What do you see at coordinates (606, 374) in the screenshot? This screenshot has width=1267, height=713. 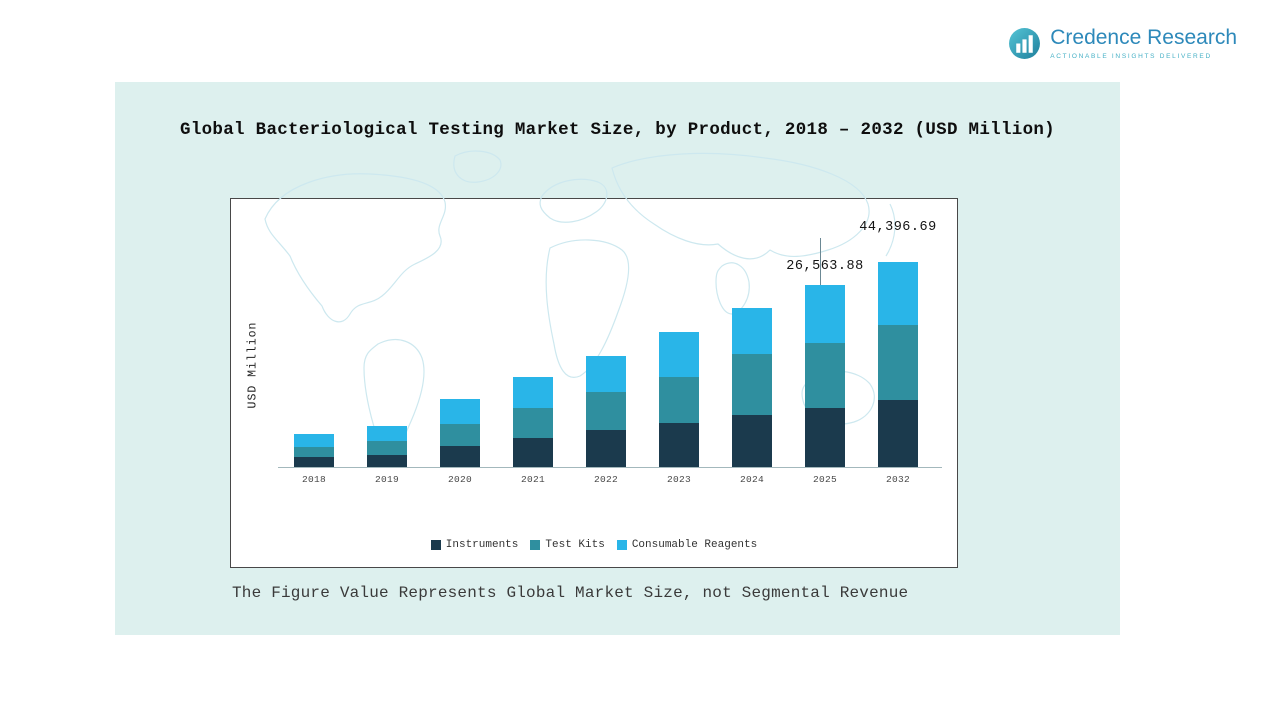 I see `segment-consumable-reagents-2022` at bounding box center [606, 374].